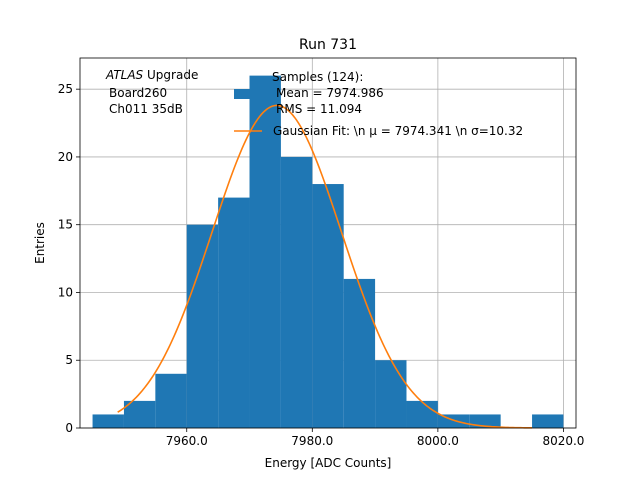  I want to click on legend-histogram-line-3: RMS = 11.094, so click(319, 109).